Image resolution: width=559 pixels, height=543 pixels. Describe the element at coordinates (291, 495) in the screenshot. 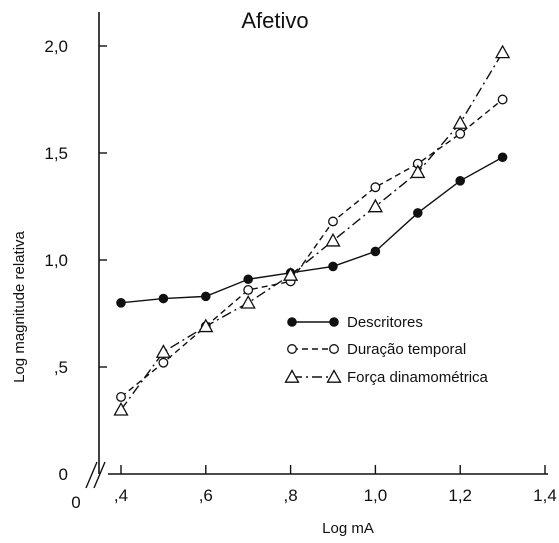

I see `x-tick-label: ,8` at that location.